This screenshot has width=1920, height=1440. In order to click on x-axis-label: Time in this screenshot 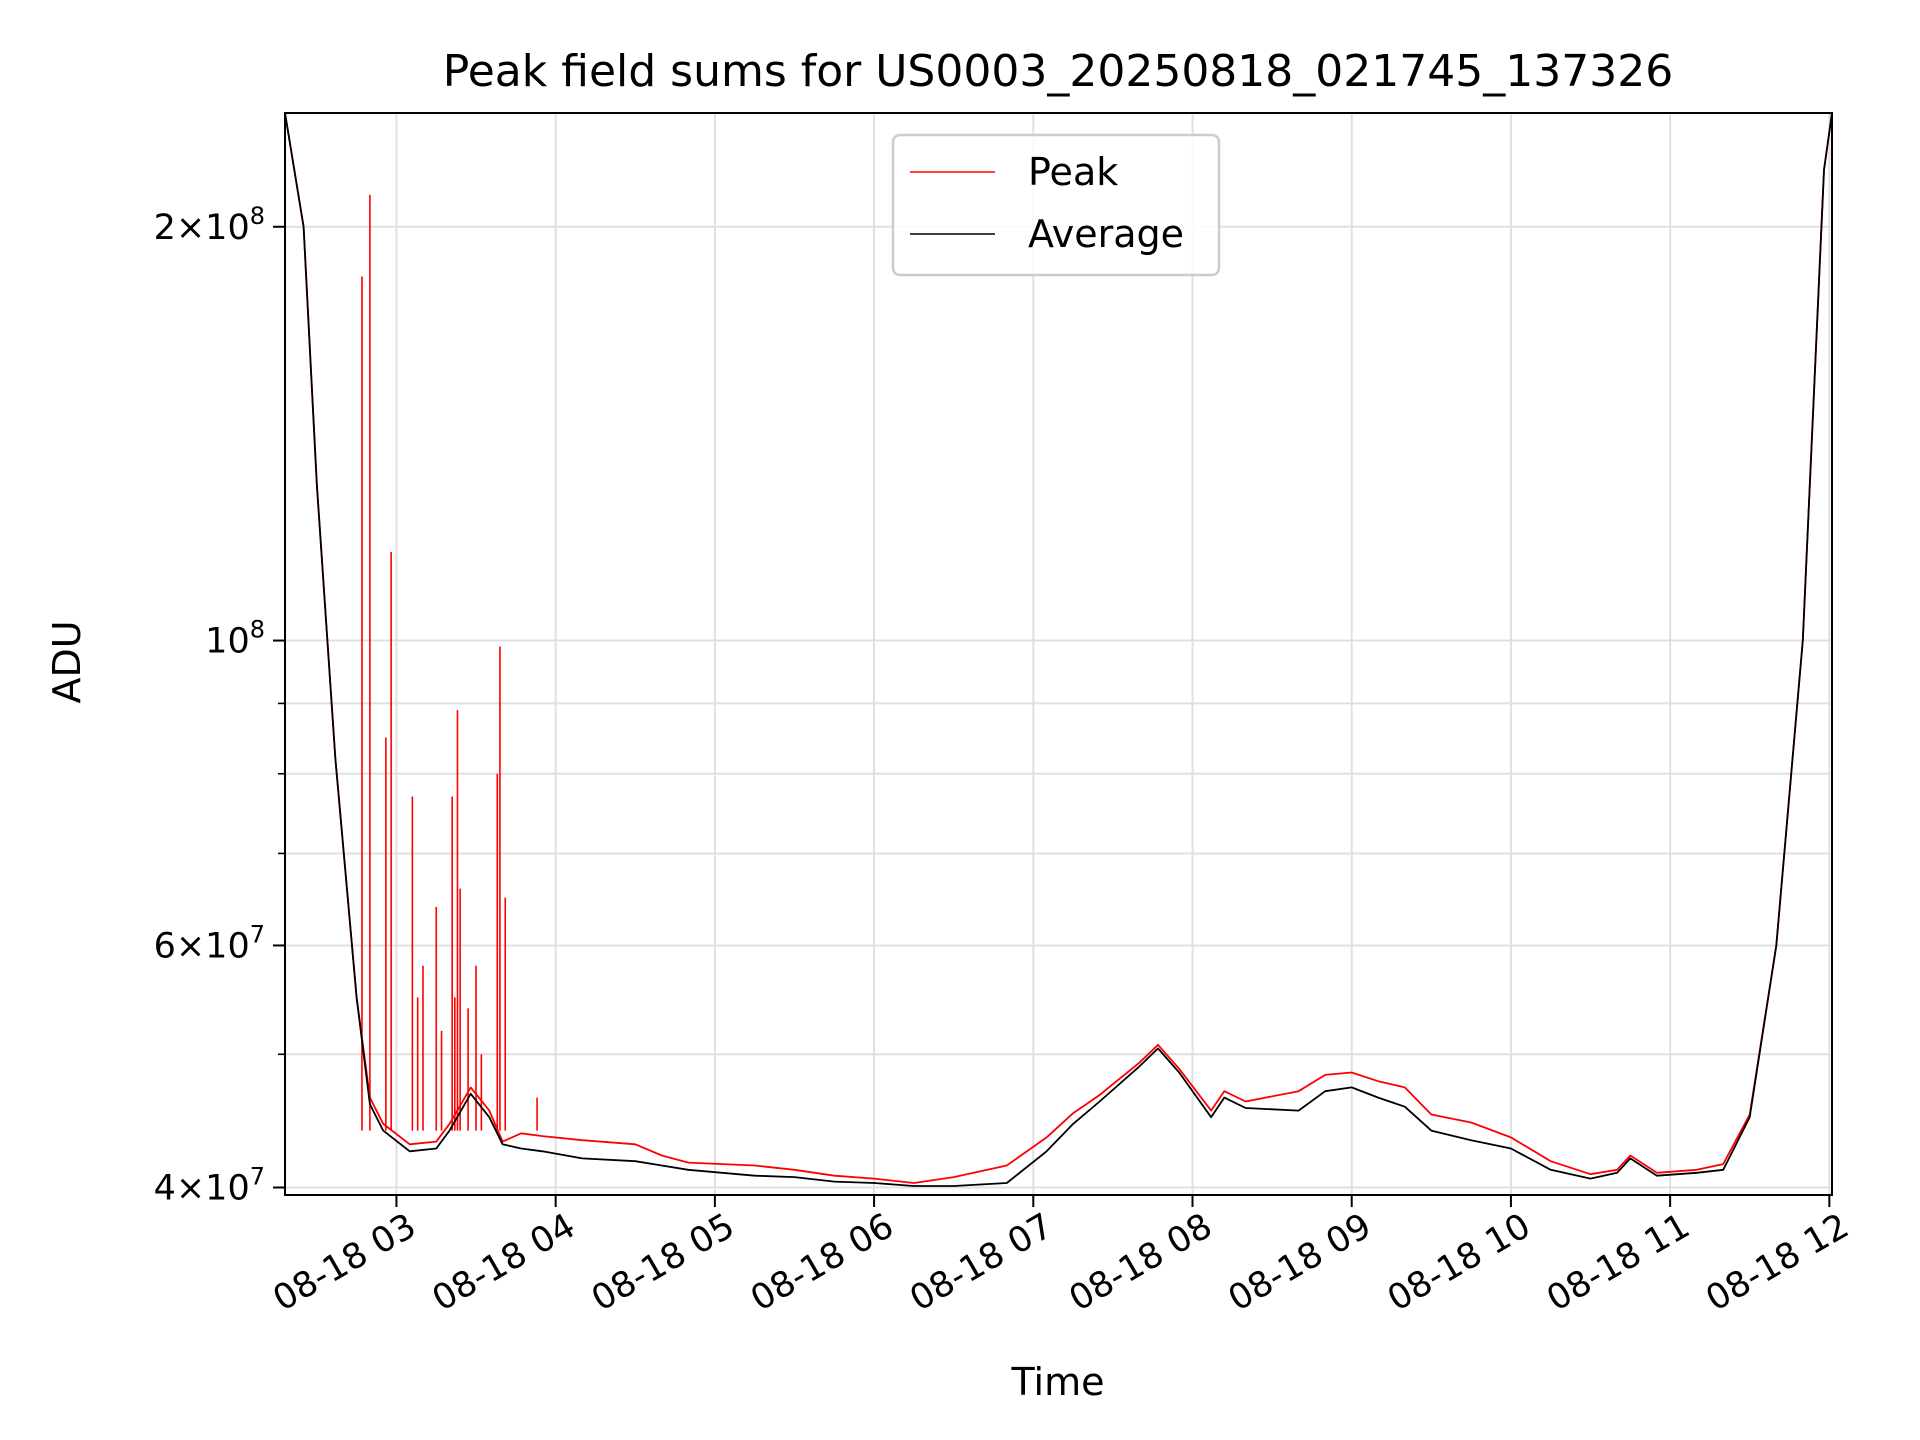, I will do `click(1058, 1382)`.